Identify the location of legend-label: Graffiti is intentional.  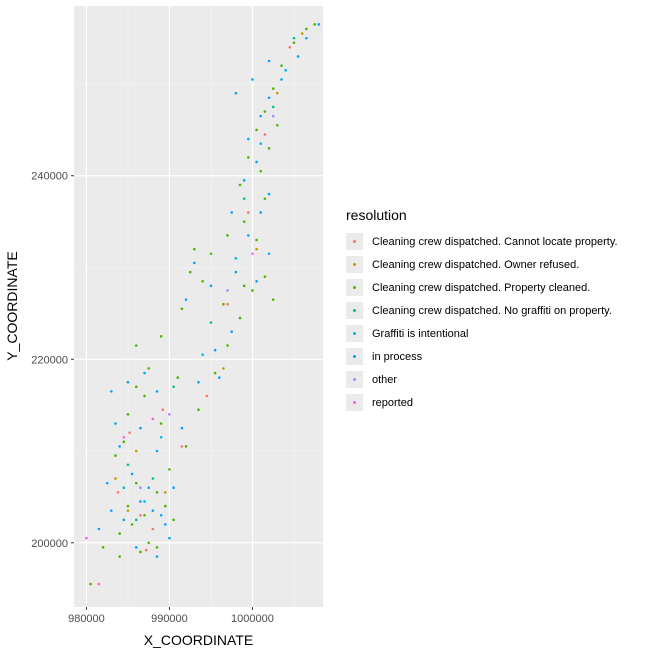
(420, 333).